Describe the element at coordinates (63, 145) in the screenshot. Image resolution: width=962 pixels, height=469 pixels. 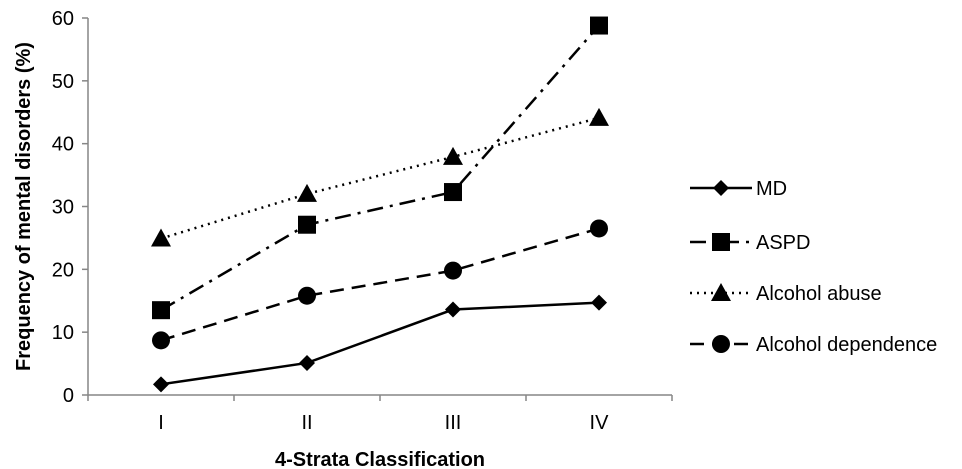
I see `y-tick-label: 40` at that location.